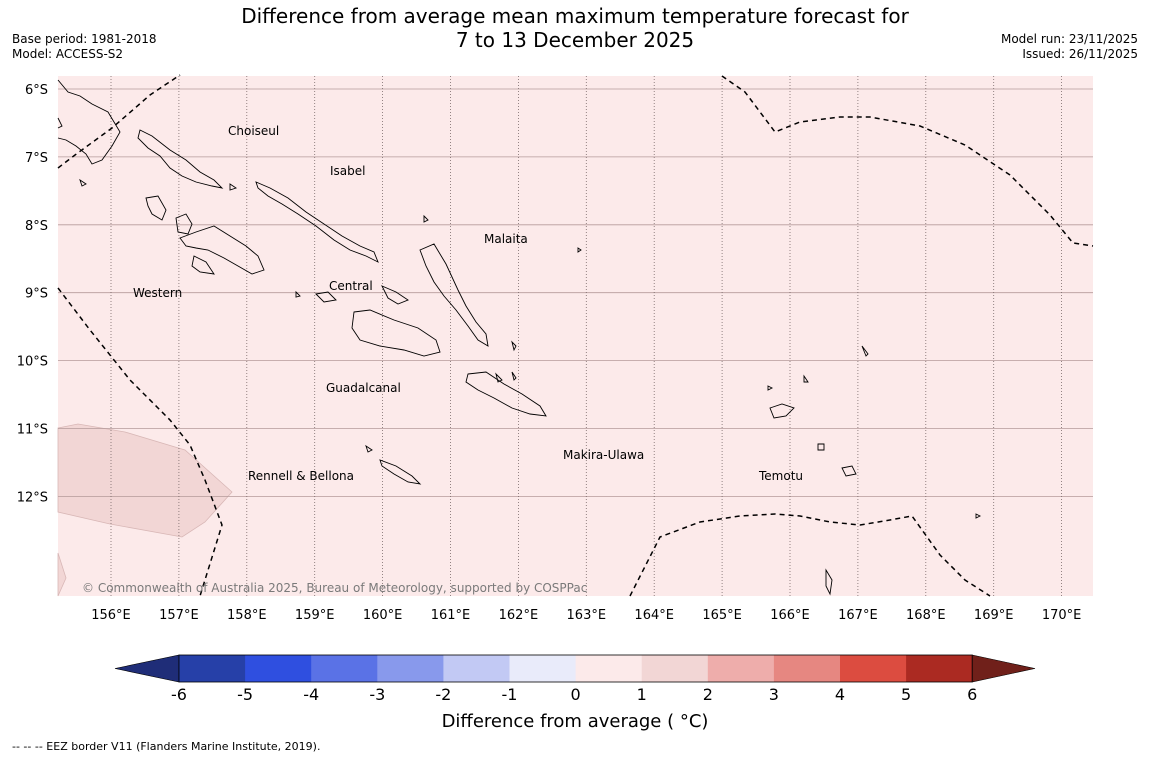  I want to click on lon-label: 159°E, so click(315, 615).